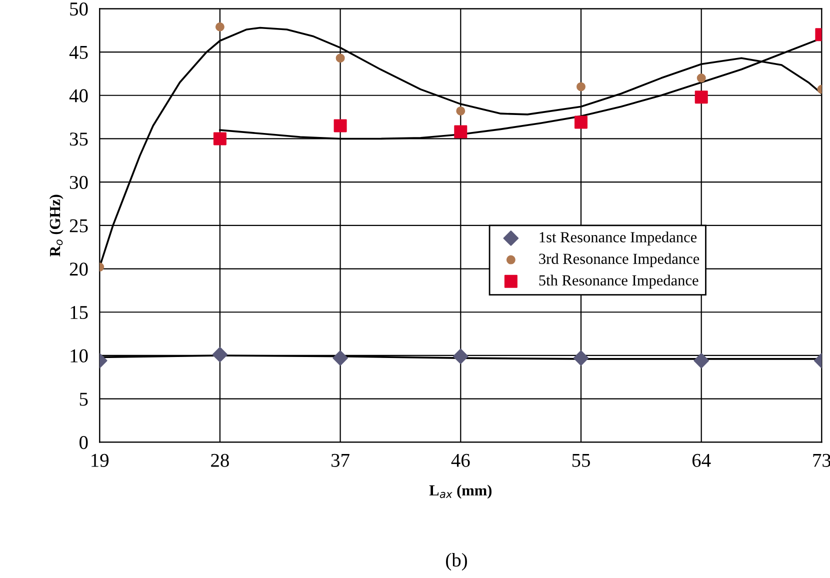  I want to click on y-tick-label: 40, so click(78, 95).